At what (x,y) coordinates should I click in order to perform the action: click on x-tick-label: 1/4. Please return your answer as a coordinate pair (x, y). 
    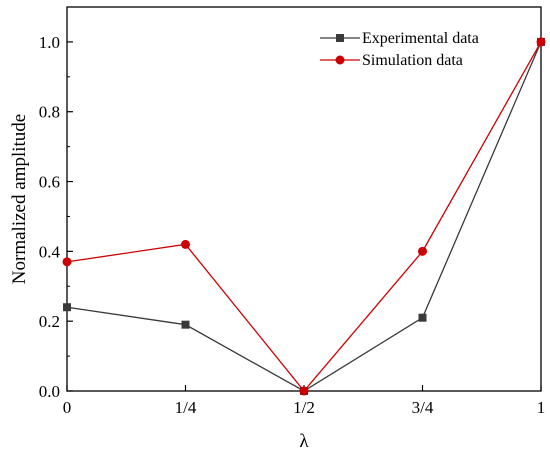
    Looking at the image, I should click on (186, 407).